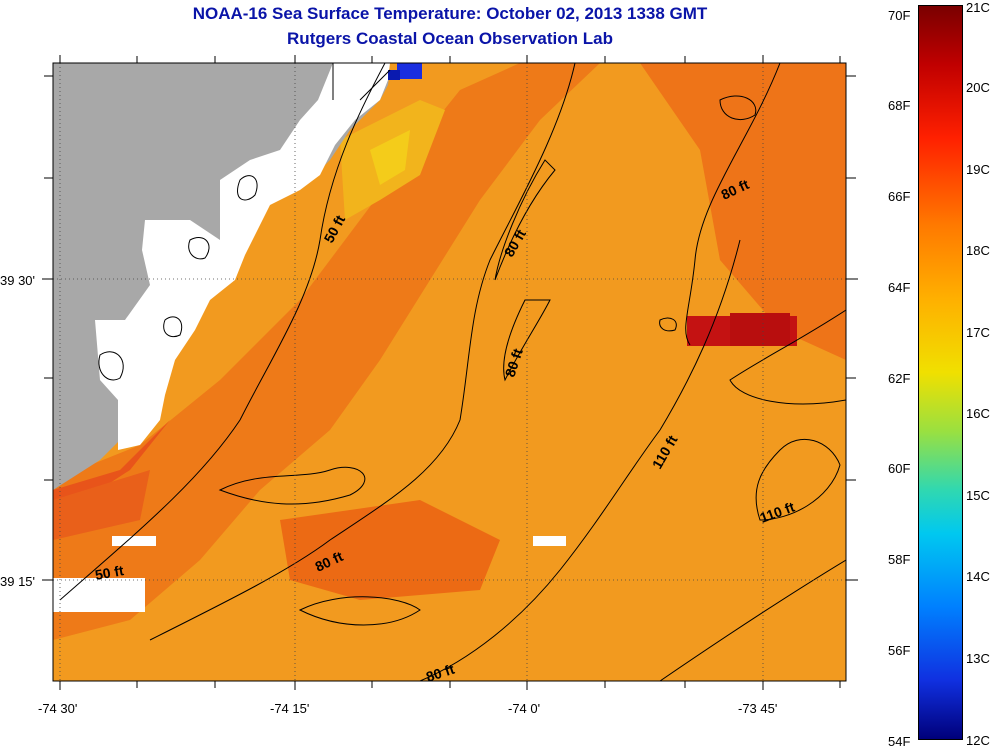 This screenshot has height=754, width=1000. I want to click on colorbar-c-label: 21C, so click(978, 7).